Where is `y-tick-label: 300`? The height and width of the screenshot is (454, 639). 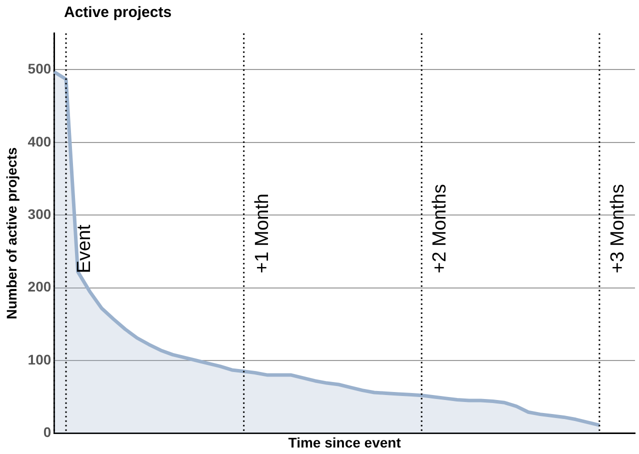 y-tick-label: 300 is located at coordinates (40, 214).